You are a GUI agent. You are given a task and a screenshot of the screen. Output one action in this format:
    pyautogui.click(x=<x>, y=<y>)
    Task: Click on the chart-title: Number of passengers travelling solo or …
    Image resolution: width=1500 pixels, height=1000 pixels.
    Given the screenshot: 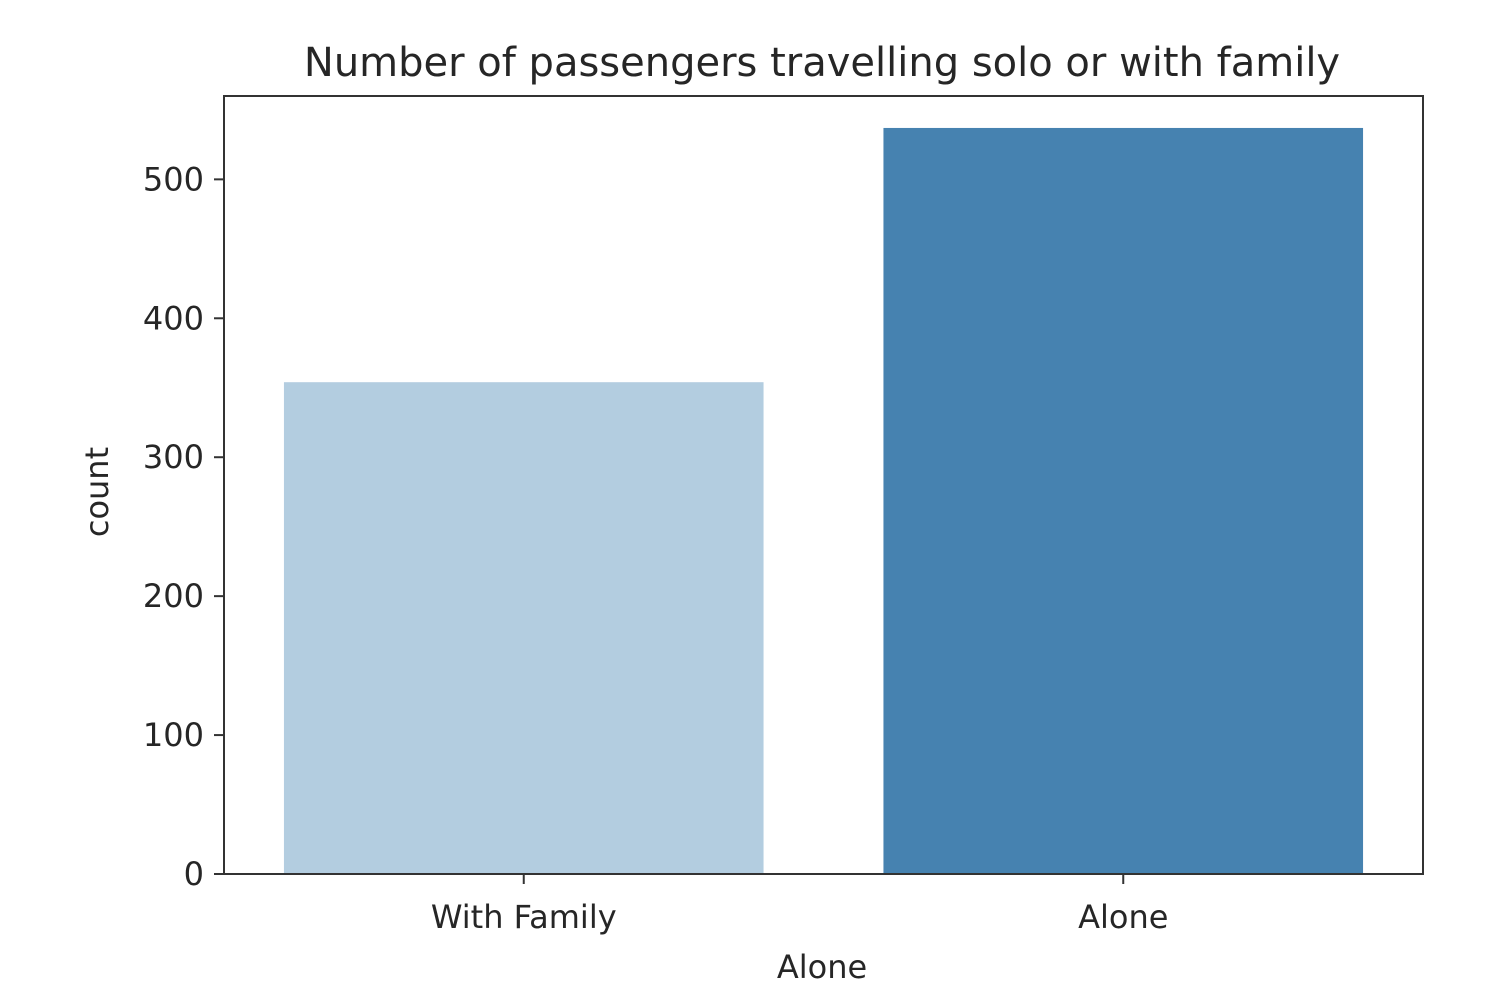 What is the action you would take?
    pyautogui.click(x=822, y=63)
    